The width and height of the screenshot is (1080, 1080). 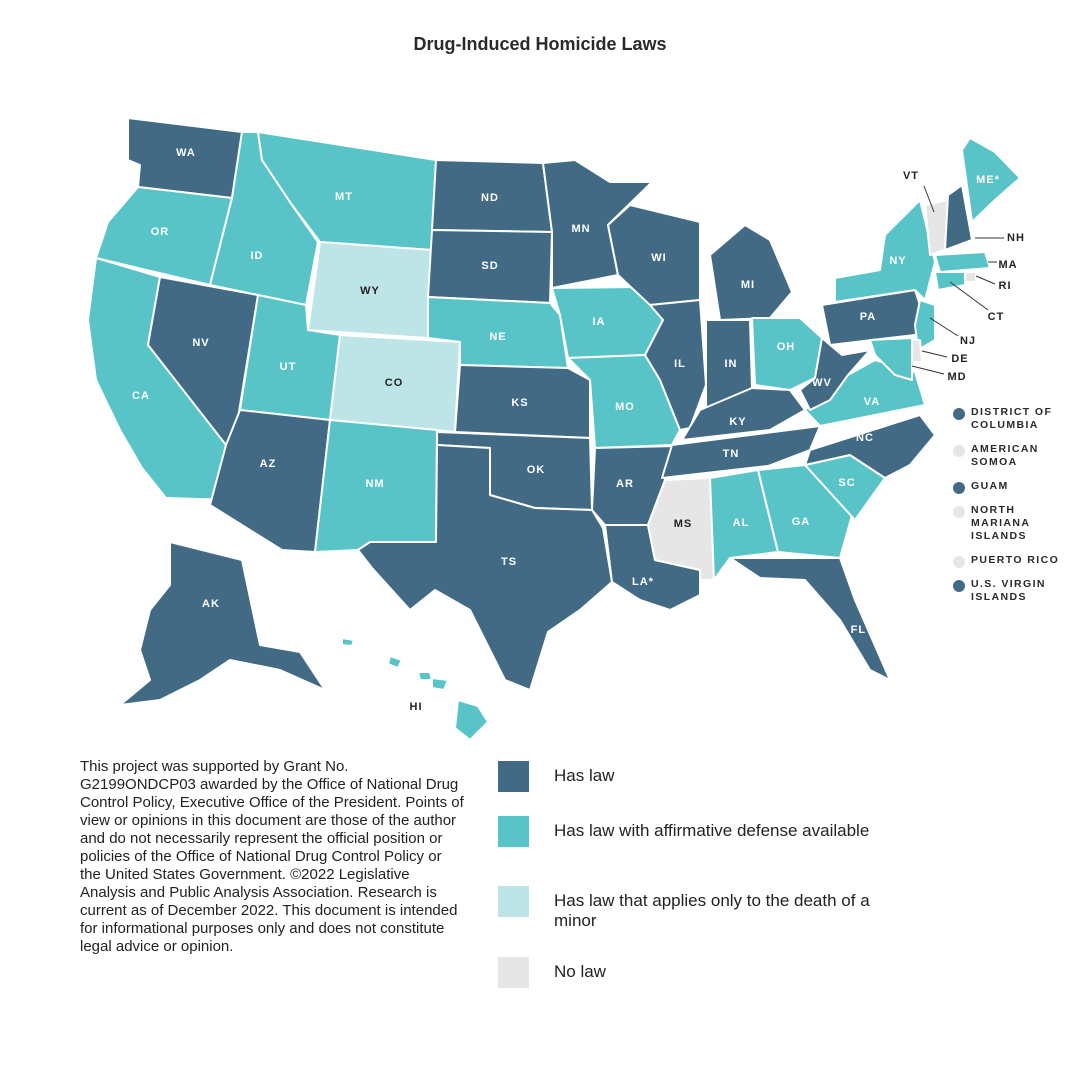 What do you see at coordinates (731, 364) in the screenshot?
I see `state-label-in: IN` at bounding box center [731, 364].